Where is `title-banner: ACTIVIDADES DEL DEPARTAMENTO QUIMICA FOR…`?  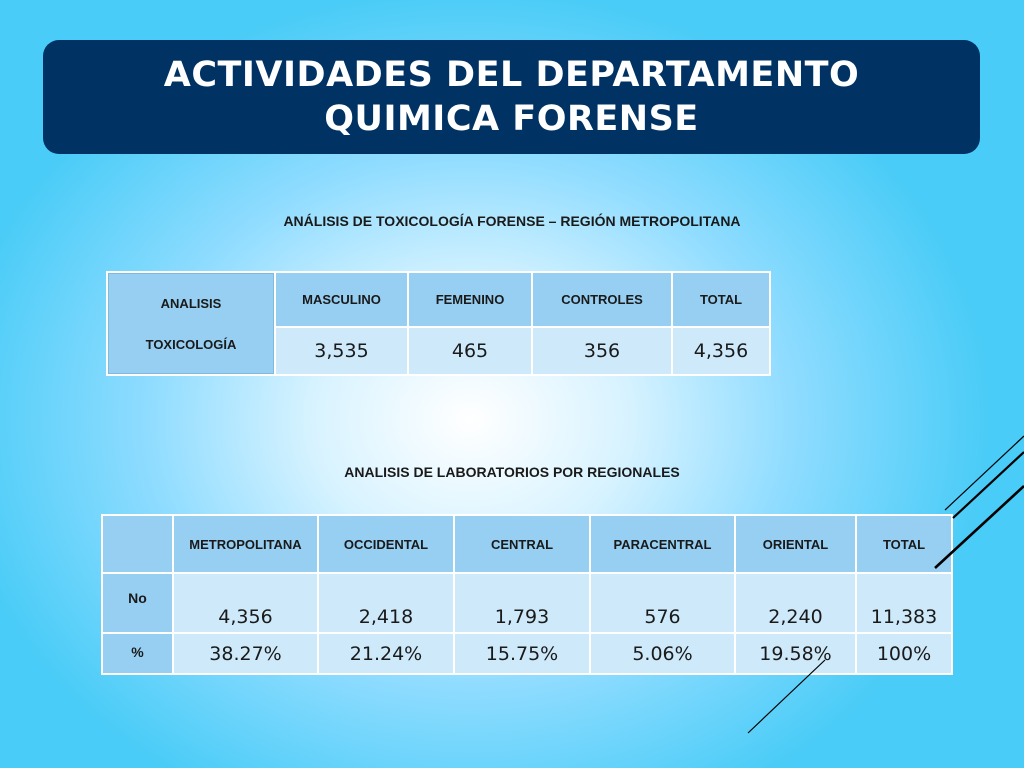
title-banner: ACTIVIDADES DEL DEPARTAMENTO QUIMICA FOR… is located at coordinates (511, 97).